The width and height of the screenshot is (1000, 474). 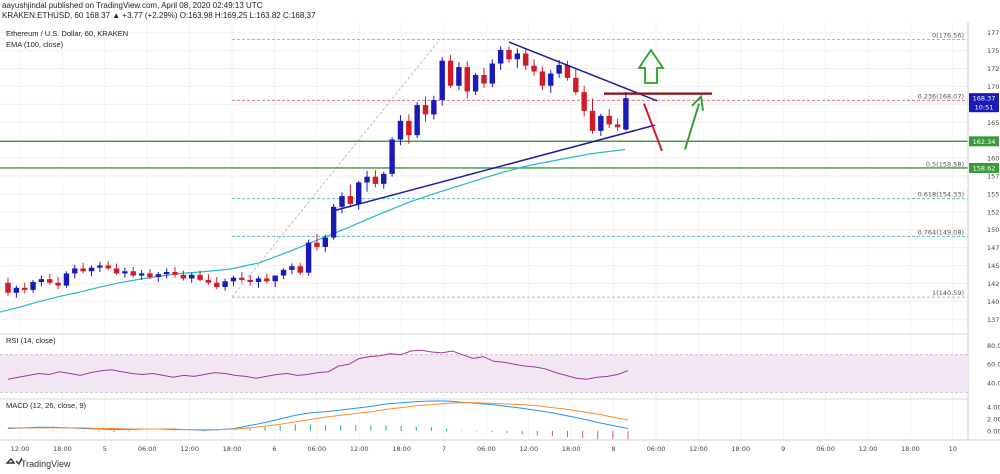 What do you see at coordinates (993, 33) in the screenshot?
I see `price-tick-label: 177.50` at bounding box center [993, 33].